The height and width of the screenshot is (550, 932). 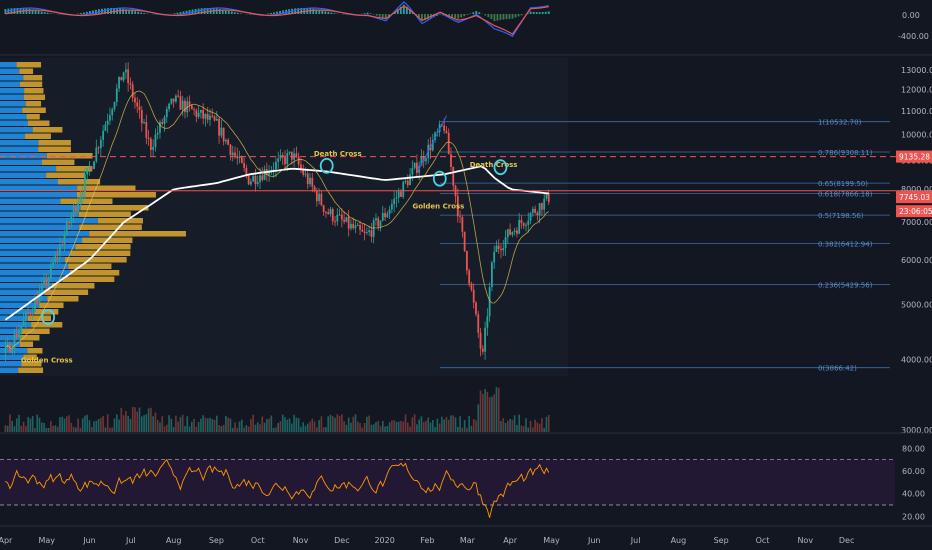 What do you see at coordinates (843, 184) in the screenshot?
I see `fib-level-label: 0.65(8199.50)` at bounding box center [843, 184].